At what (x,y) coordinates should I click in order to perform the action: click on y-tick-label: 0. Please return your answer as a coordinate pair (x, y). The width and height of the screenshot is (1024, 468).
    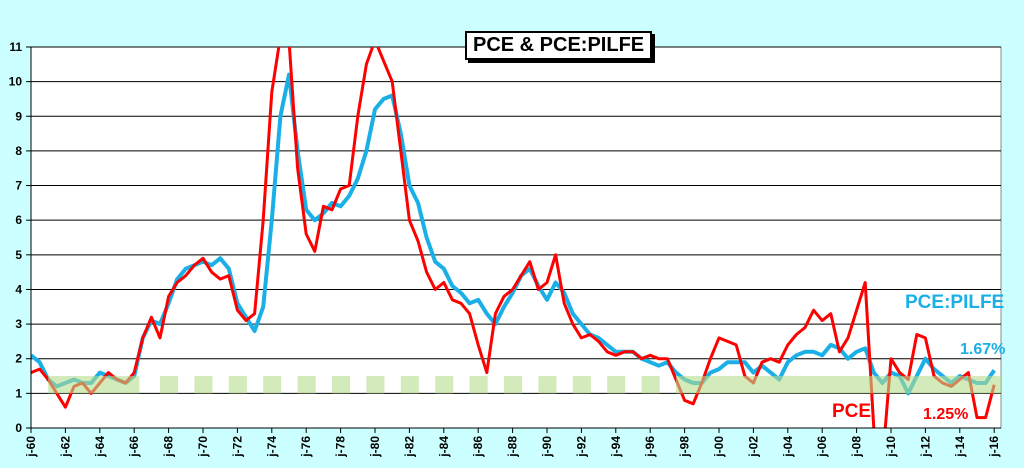
    Looking at the image, I should click on (18, 428).